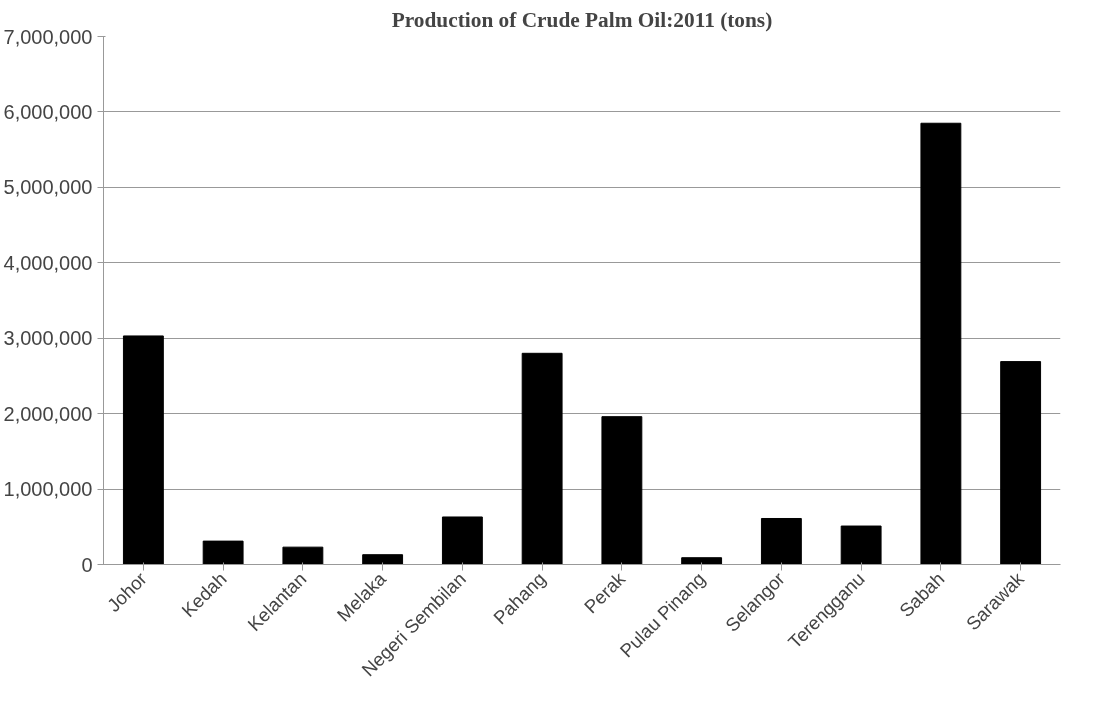 The height and width of the screenshot is (706, 1094). What do you see at coordinates (582, 19) in the screenshot?
I see `chart-title: Production of Crude Palm Oil:2011 (tons)` at bounding box center [582, 19].